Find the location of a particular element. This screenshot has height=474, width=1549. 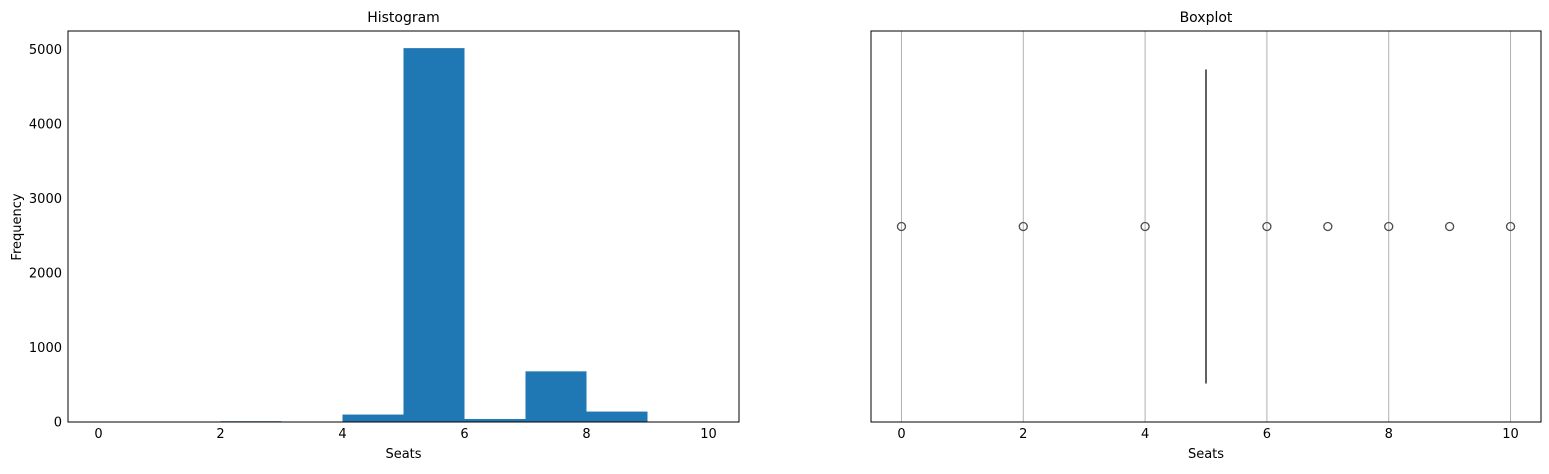

histogram-x-tick-label: 4 is located at coordinates (342, 434).